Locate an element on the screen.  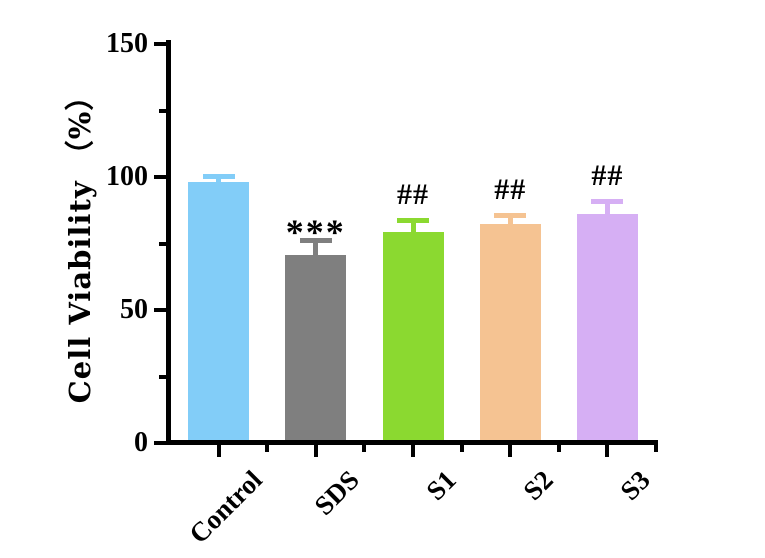
bar-s1 is located at coordinates (413, 335).